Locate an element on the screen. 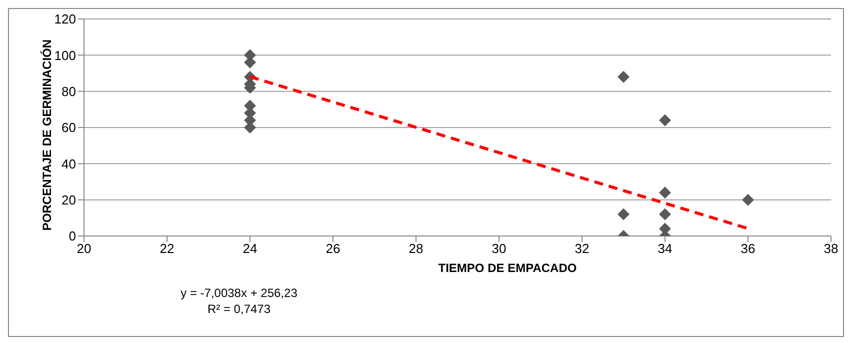  x-tick-label: 26 is located at coordinates (333, 248).